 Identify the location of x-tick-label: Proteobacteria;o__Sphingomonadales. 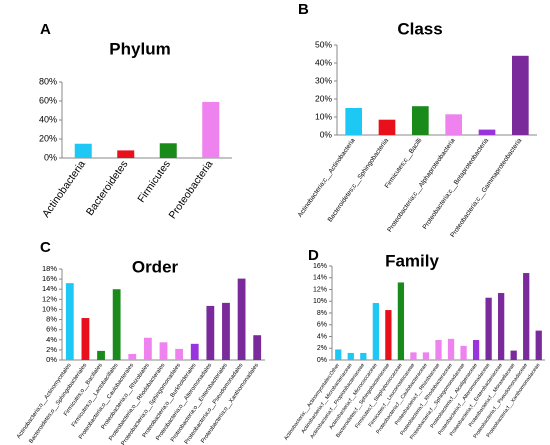
(152, 404).